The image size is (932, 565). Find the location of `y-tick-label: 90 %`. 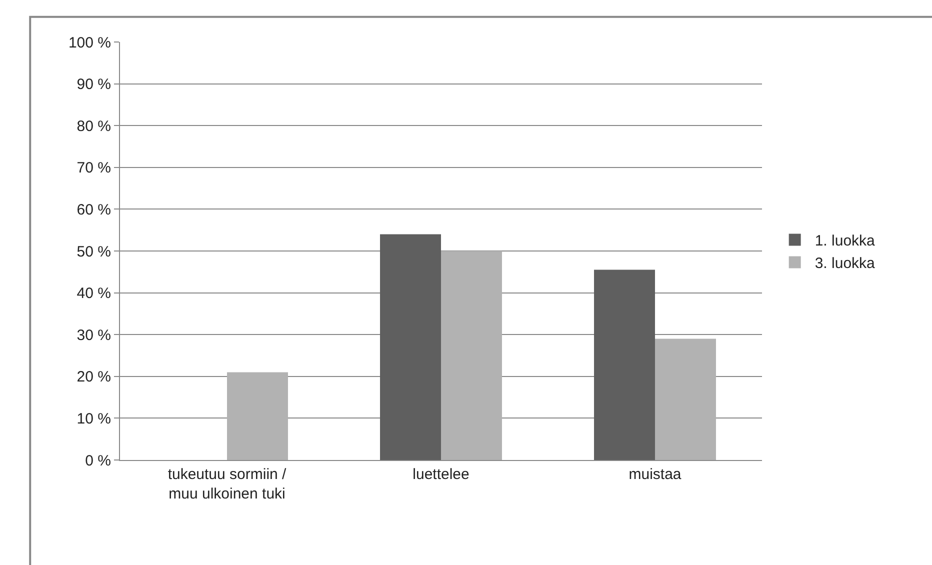

y-tick-label: 90 % is located at coordinates (93, 85).